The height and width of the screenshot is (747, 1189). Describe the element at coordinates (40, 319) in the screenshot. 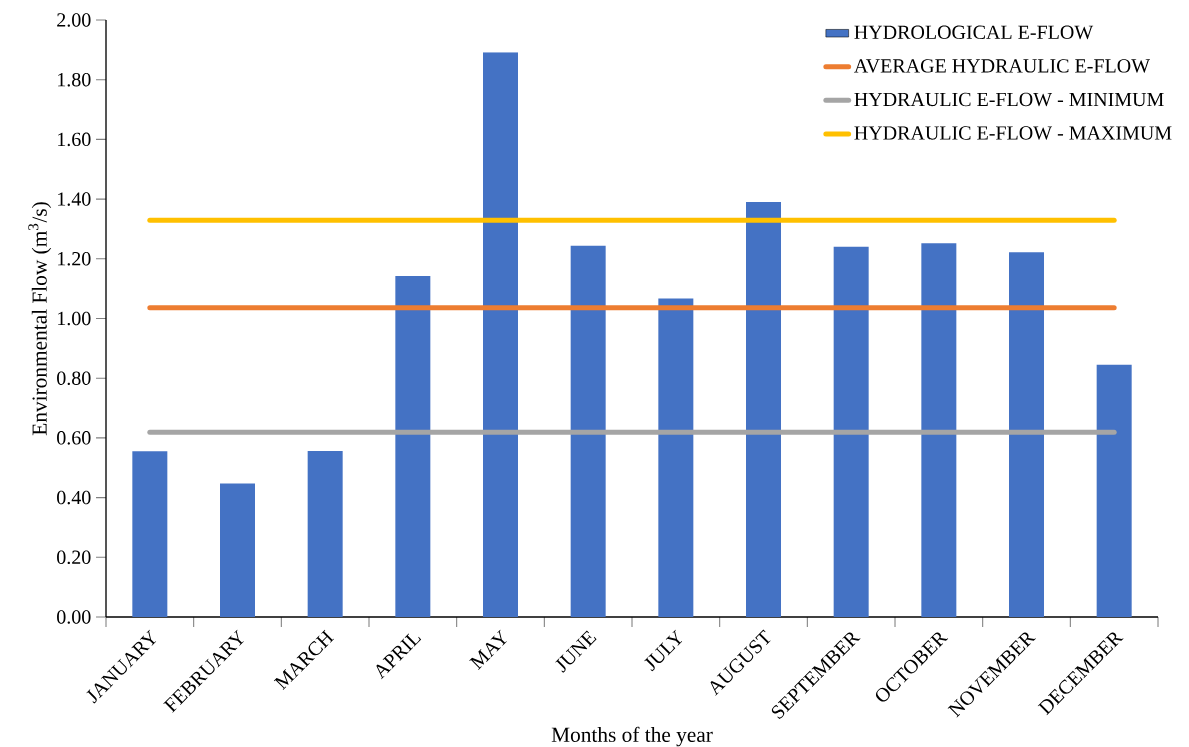

I see `y-axis-title: Environmental Flow (m$^{3}$/s)` at that location.